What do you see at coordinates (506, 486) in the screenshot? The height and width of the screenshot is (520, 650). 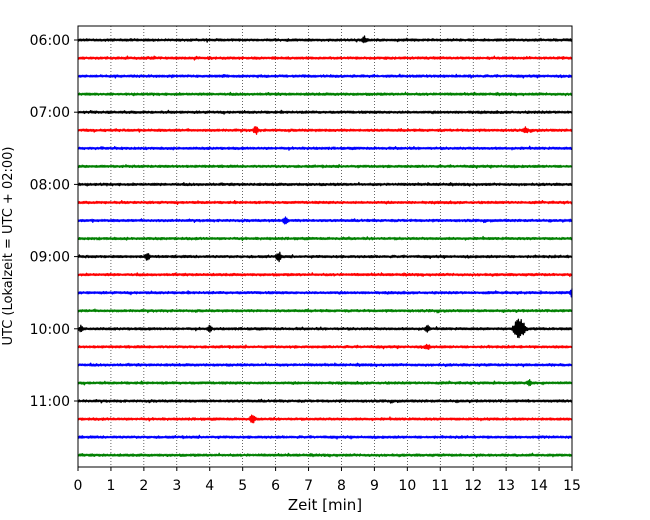 I see `x-tick-label: 13` at bounding box center [506, 486].